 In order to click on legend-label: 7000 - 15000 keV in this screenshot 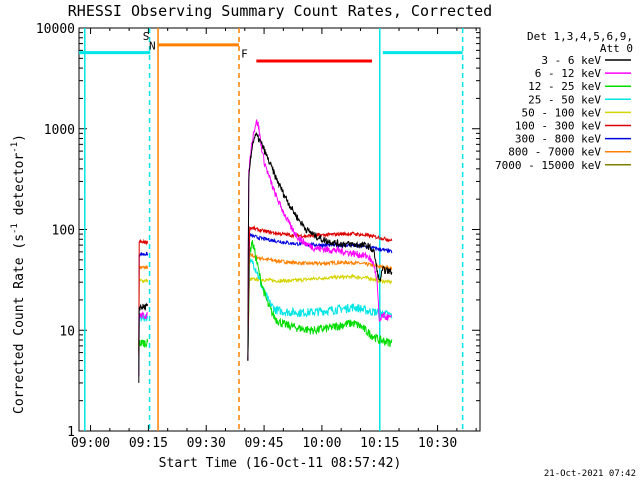, I will do `click(548, 165)`.